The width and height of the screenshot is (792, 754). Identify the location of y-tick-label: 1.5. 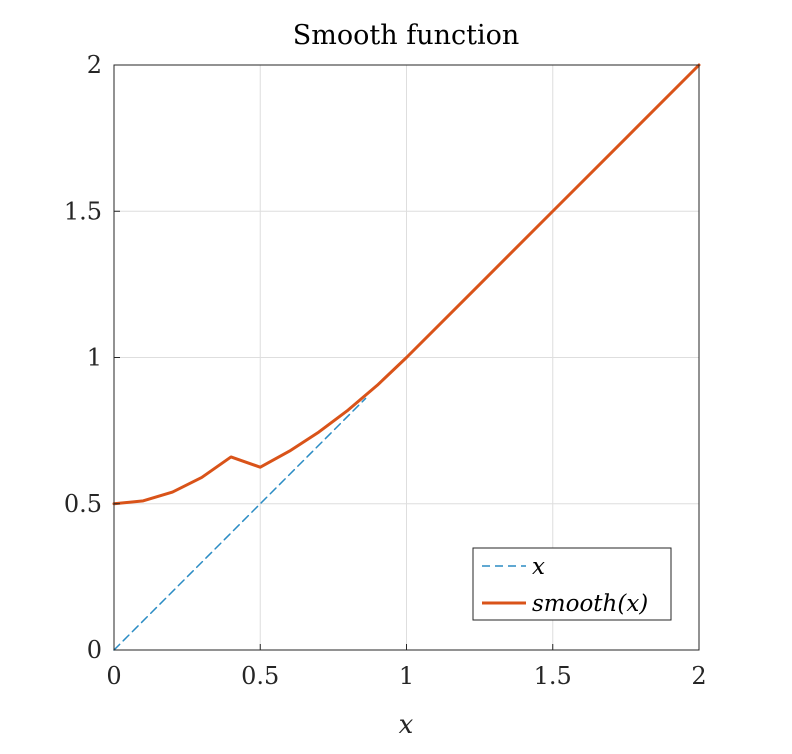
(83, 211).